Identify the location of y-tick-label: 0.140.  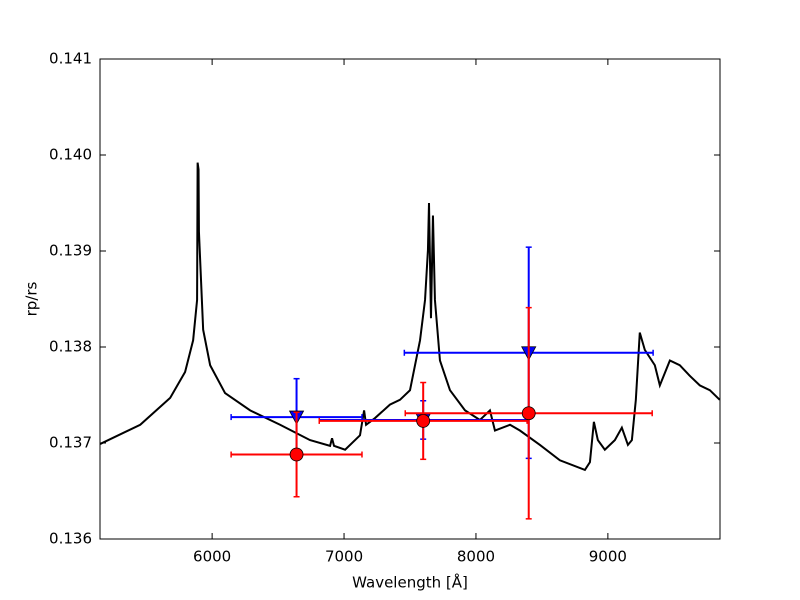
(70, 155).